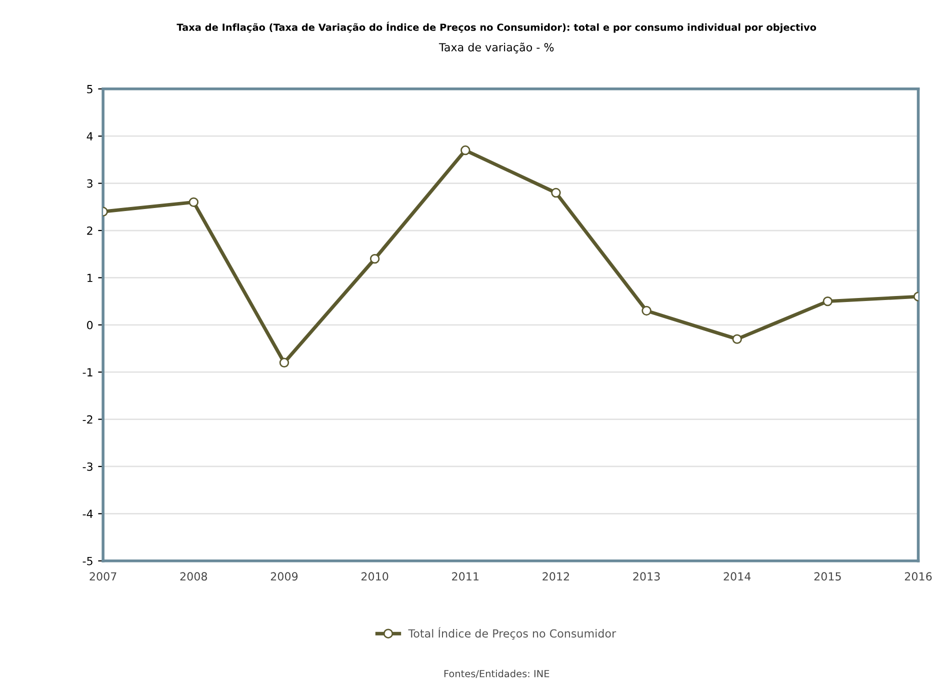 The image size is (937, 684). Describe the element at coordinates (496, 27) in the screenshot. I see `chart-title: Taxa de Inflação (Taxa de Variação do Índice de Preços no Consumidor): total e por consumo individual por objectivo` at that location.